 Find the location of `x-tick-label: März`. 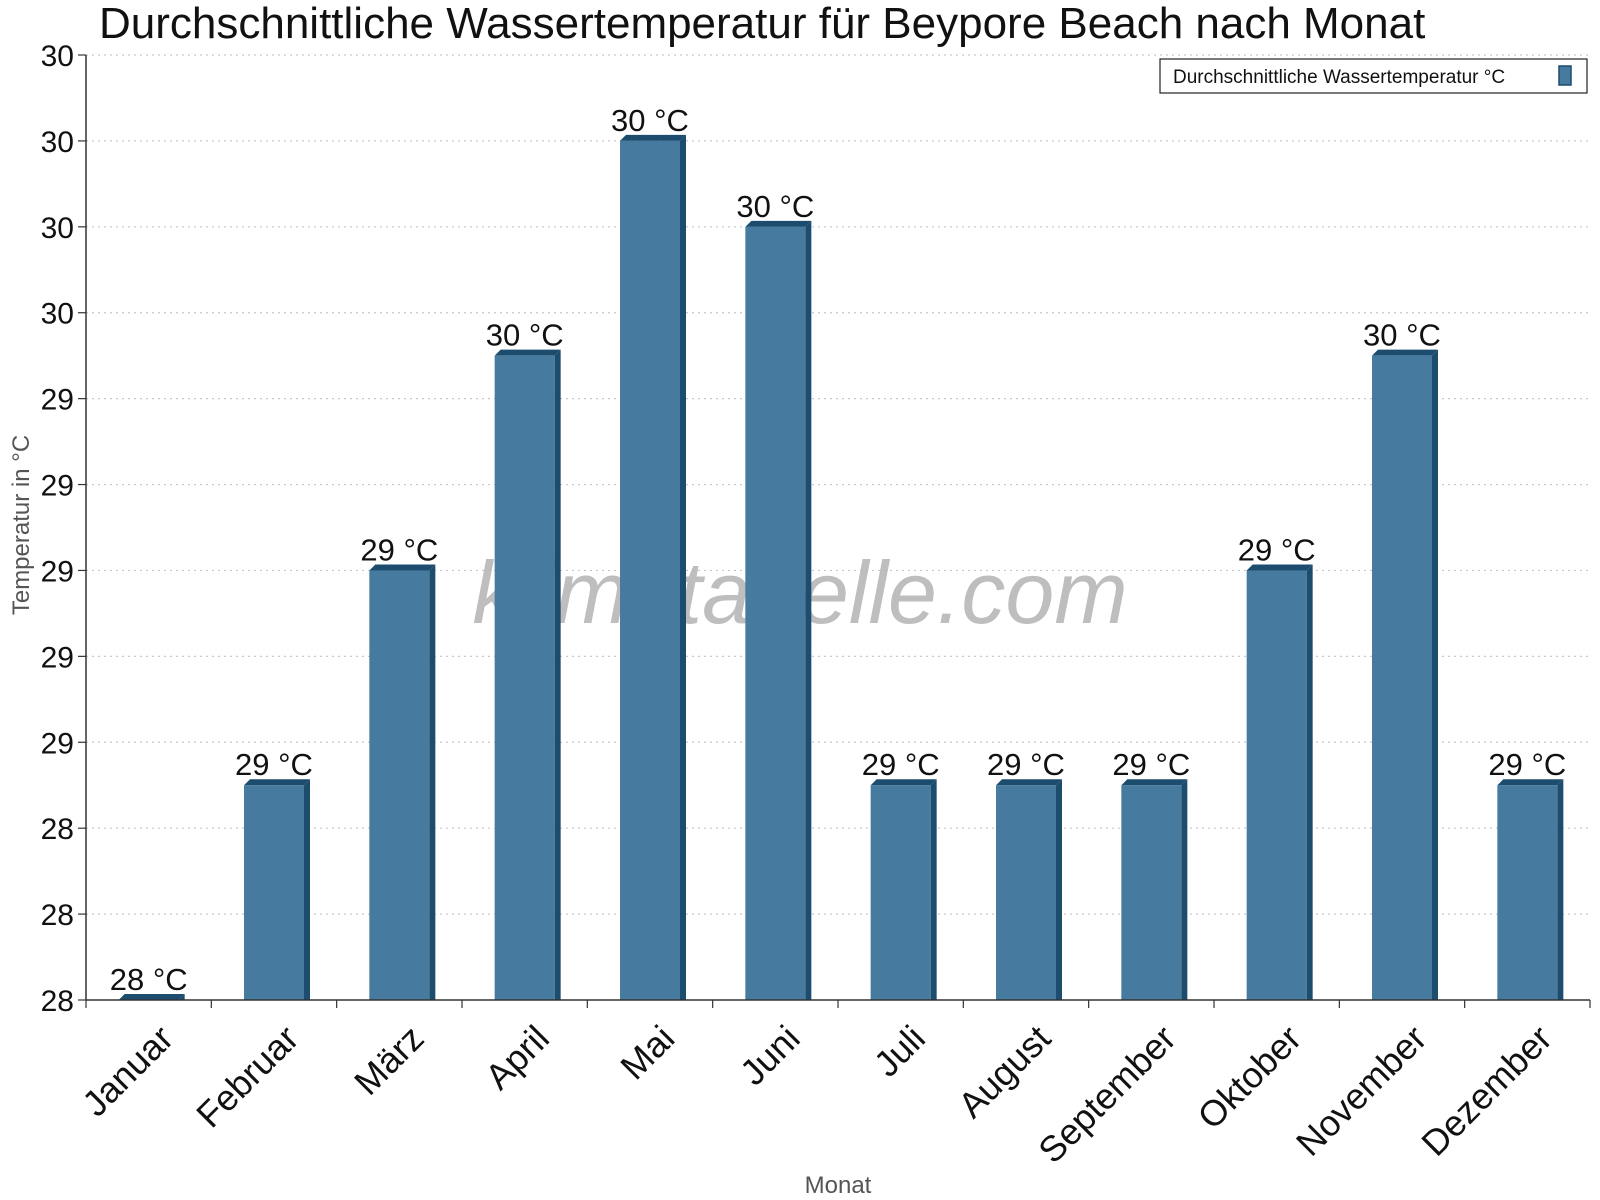

x-tick-label: März is located at coordinates (389, 1060).